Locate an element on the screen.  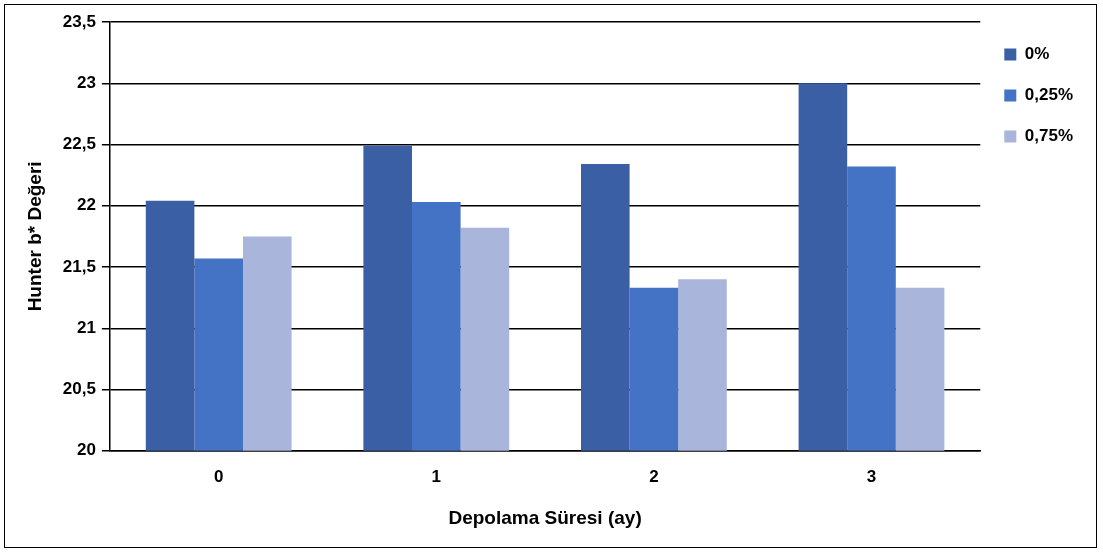
legend-label: 0% is located at coordinates (1037, 54).